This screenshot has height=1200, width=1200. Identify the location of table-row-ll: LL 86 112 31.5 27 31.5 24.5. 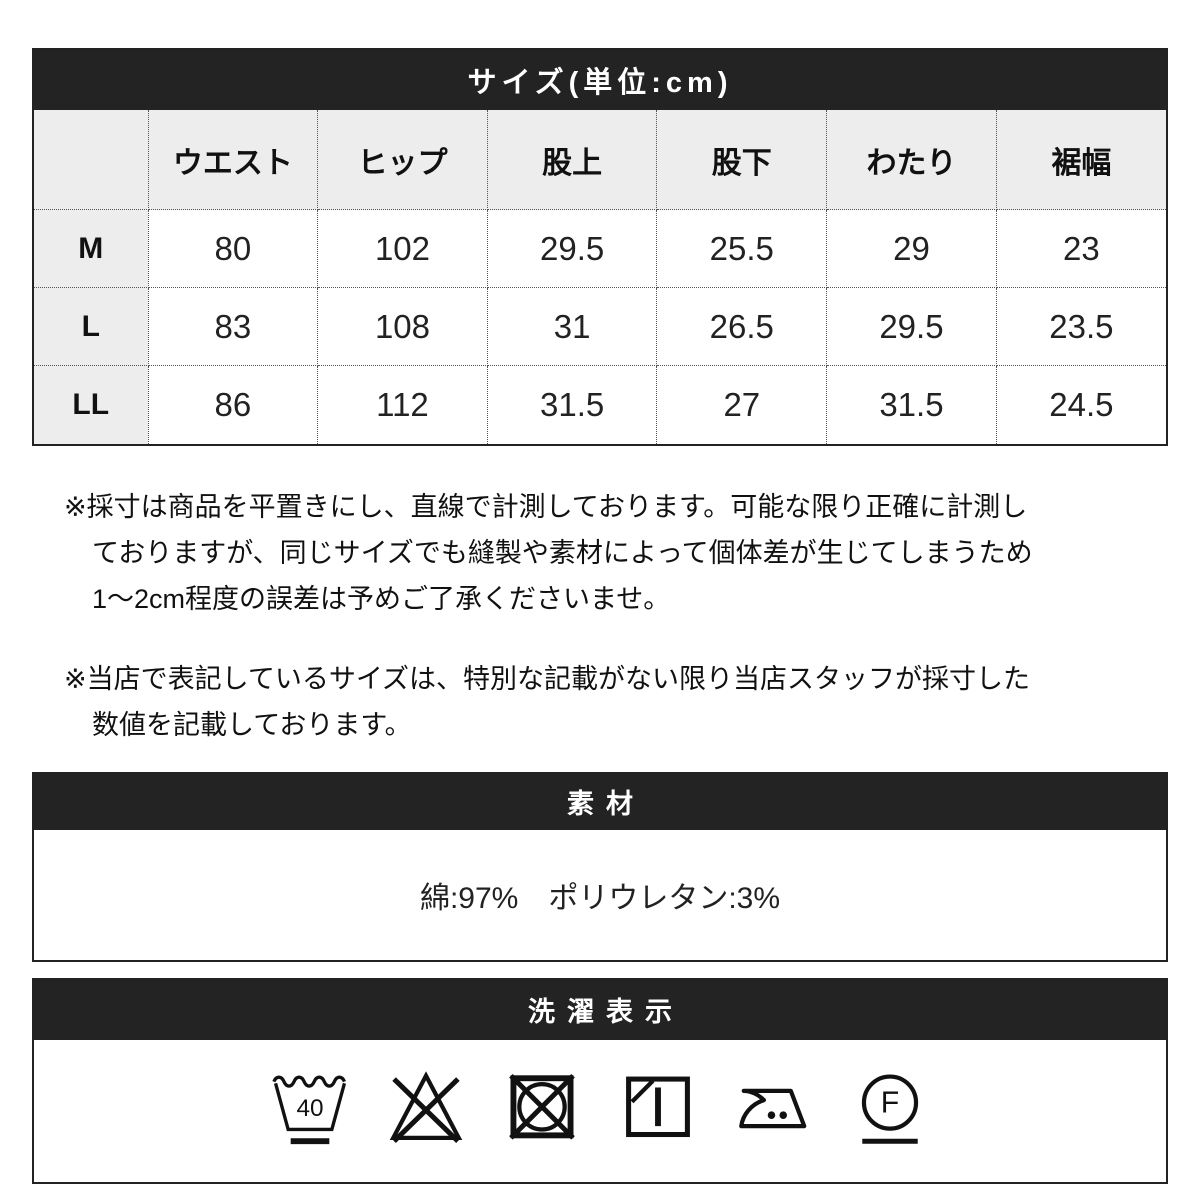
(600, 404).